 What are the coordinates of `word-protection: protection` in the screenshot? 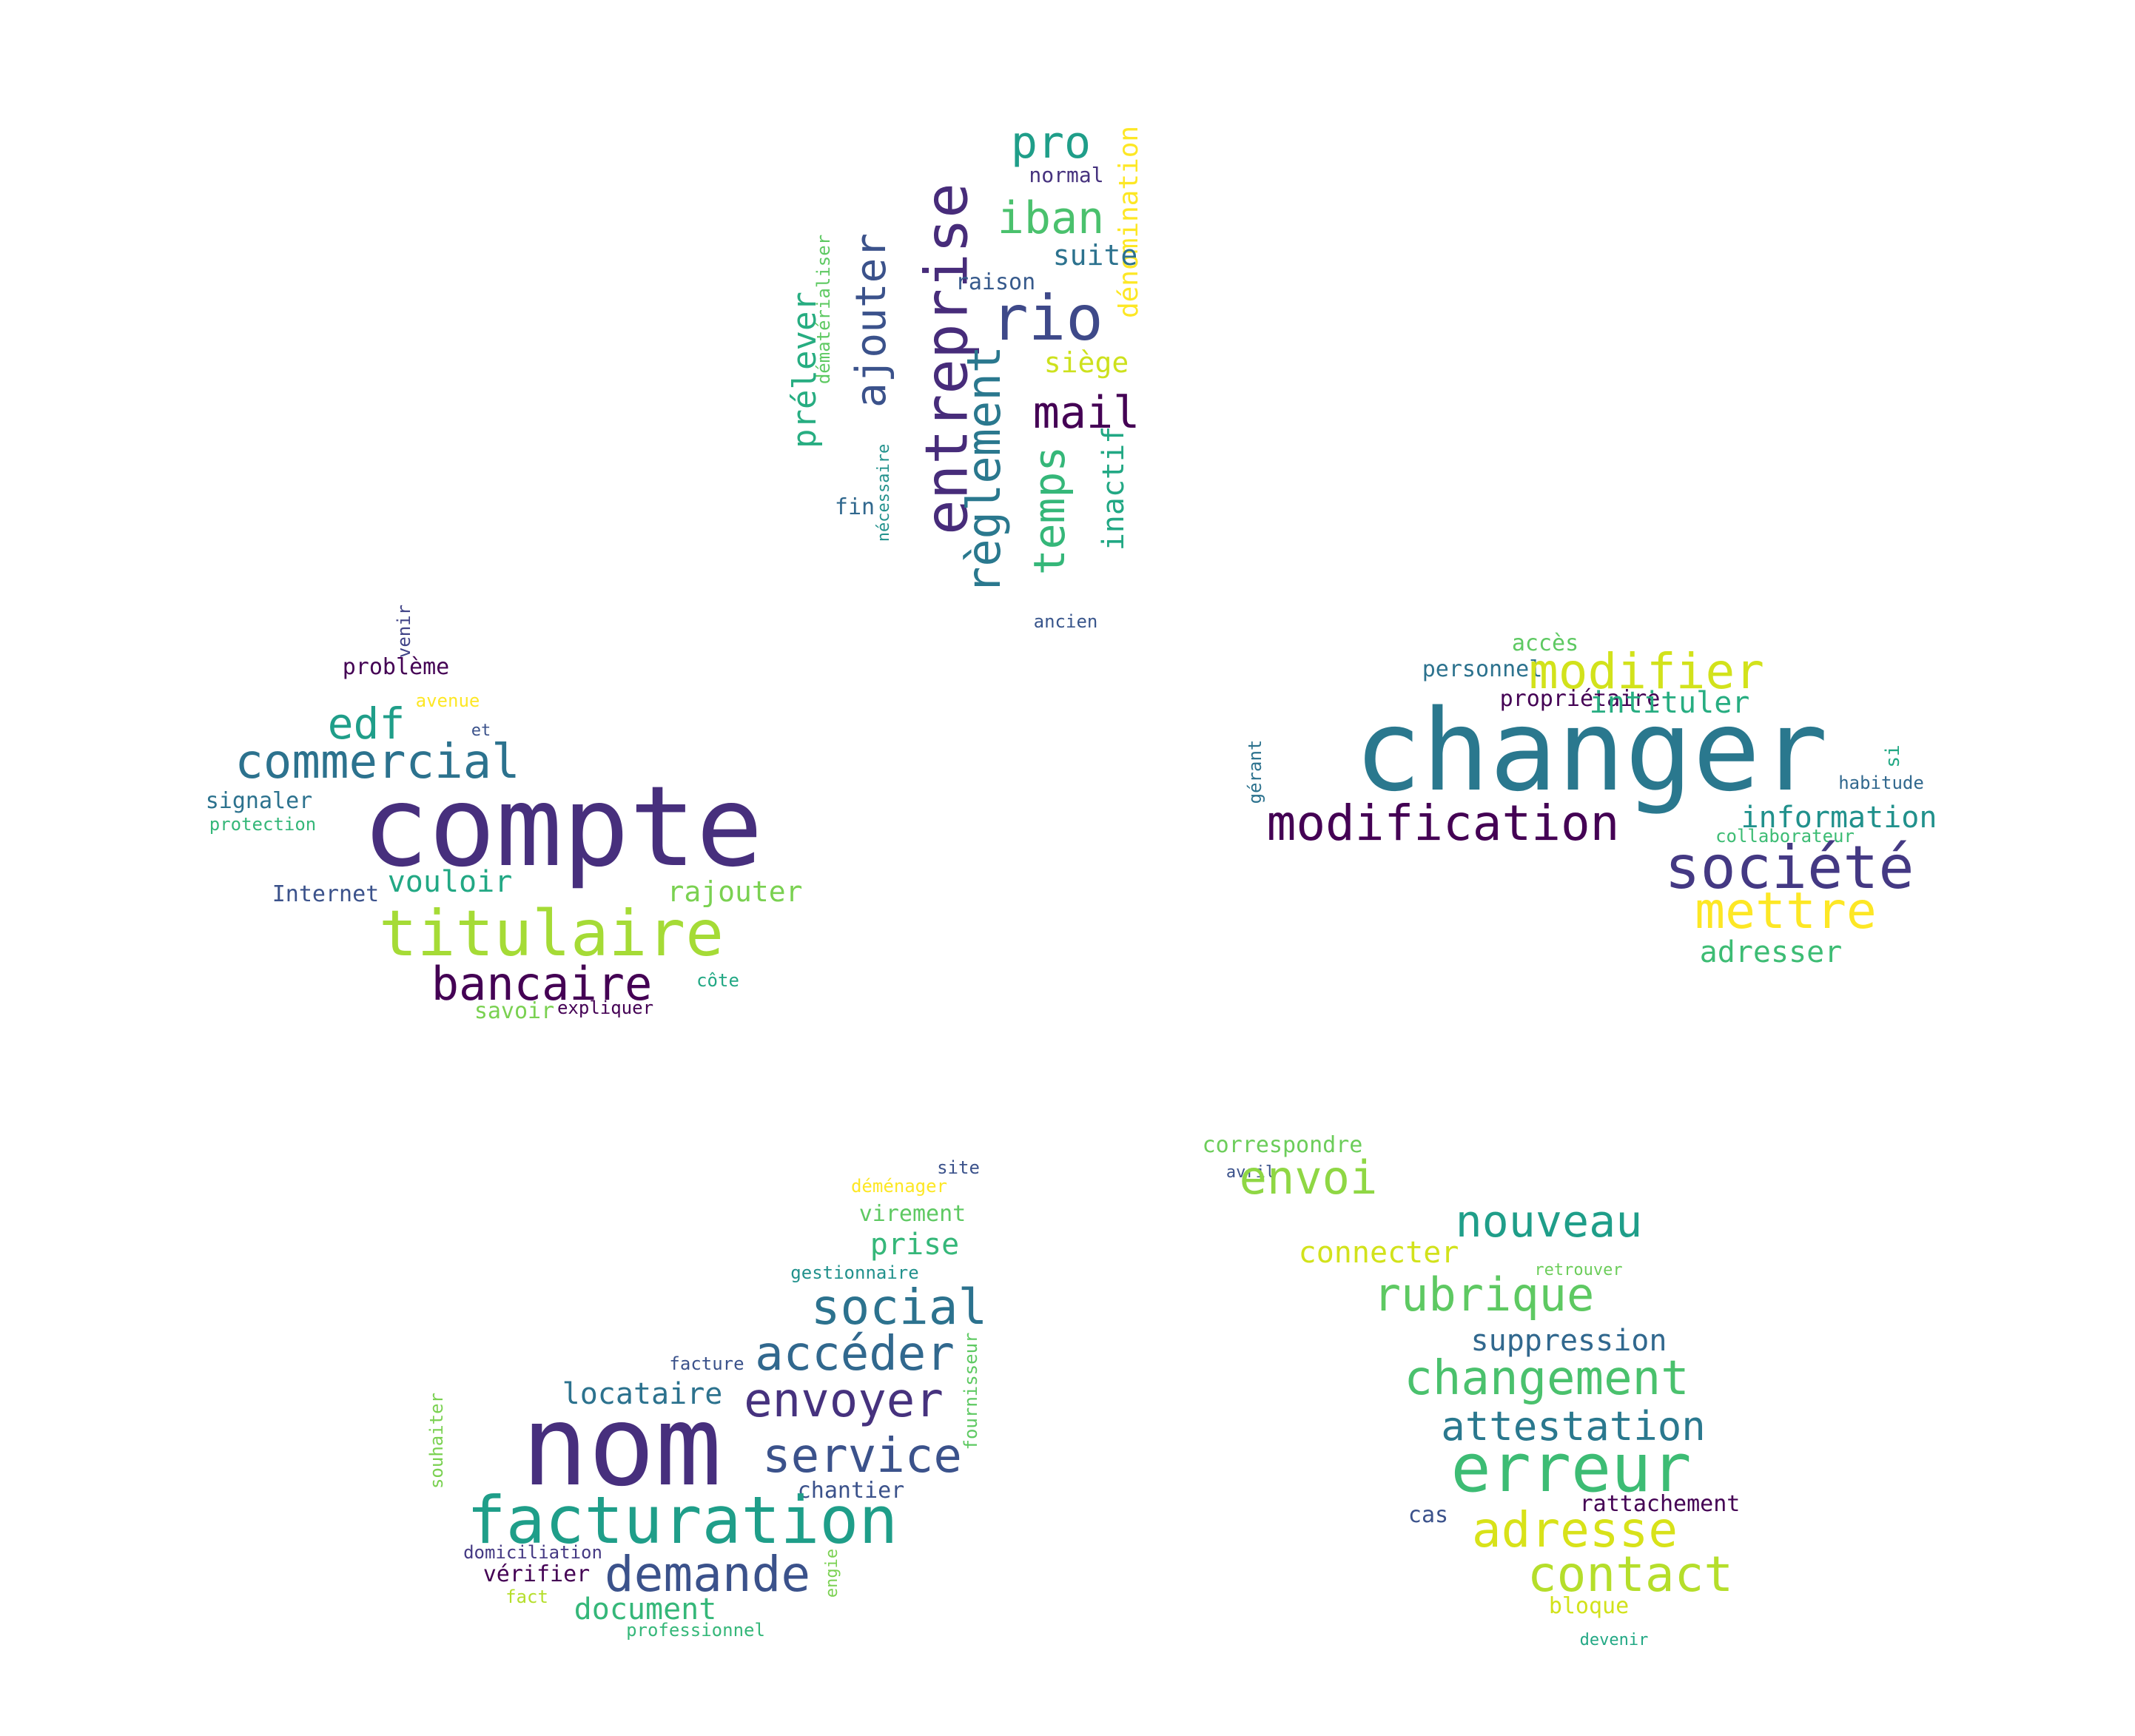 It's located at (263, 824).